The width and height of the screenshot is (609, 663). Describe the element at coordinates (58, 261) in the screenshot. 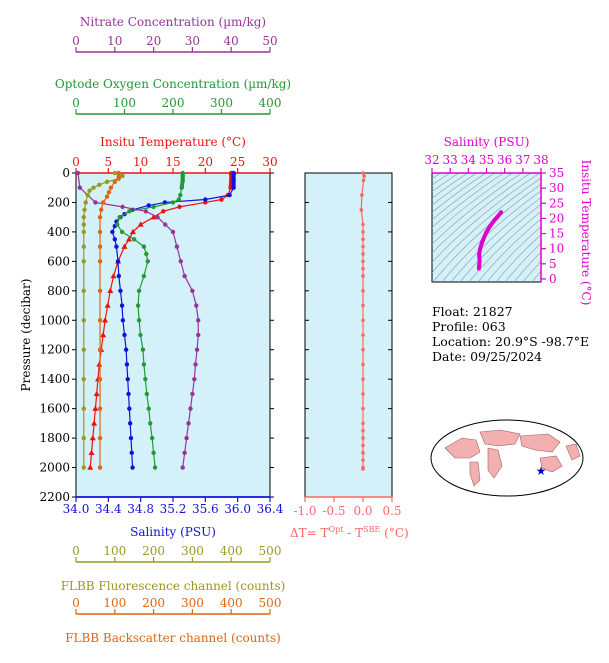

I see `pressure-tick-label-600: 600` at that location.